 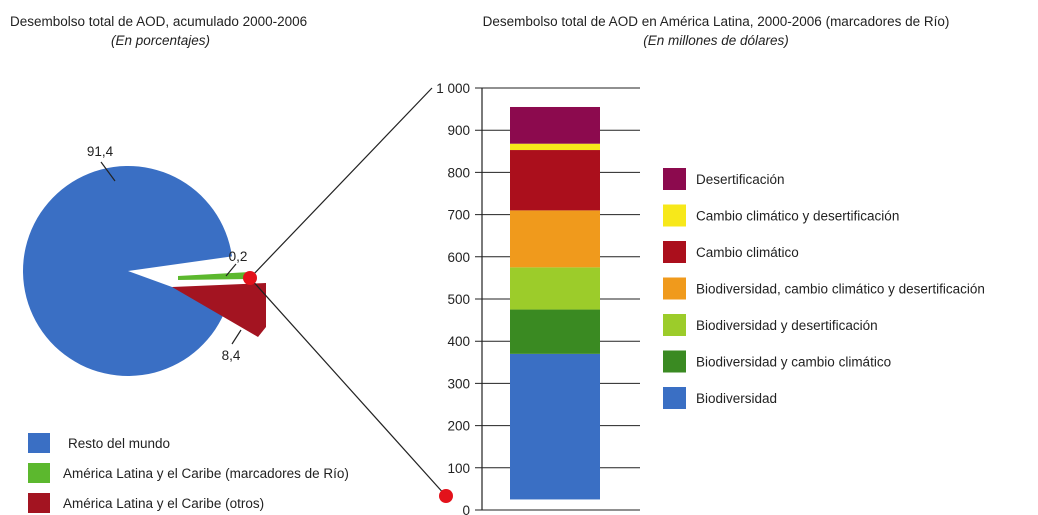 I want to click on legend-item: Biodiversidad y cambio climático, so click(x=793, y=362).